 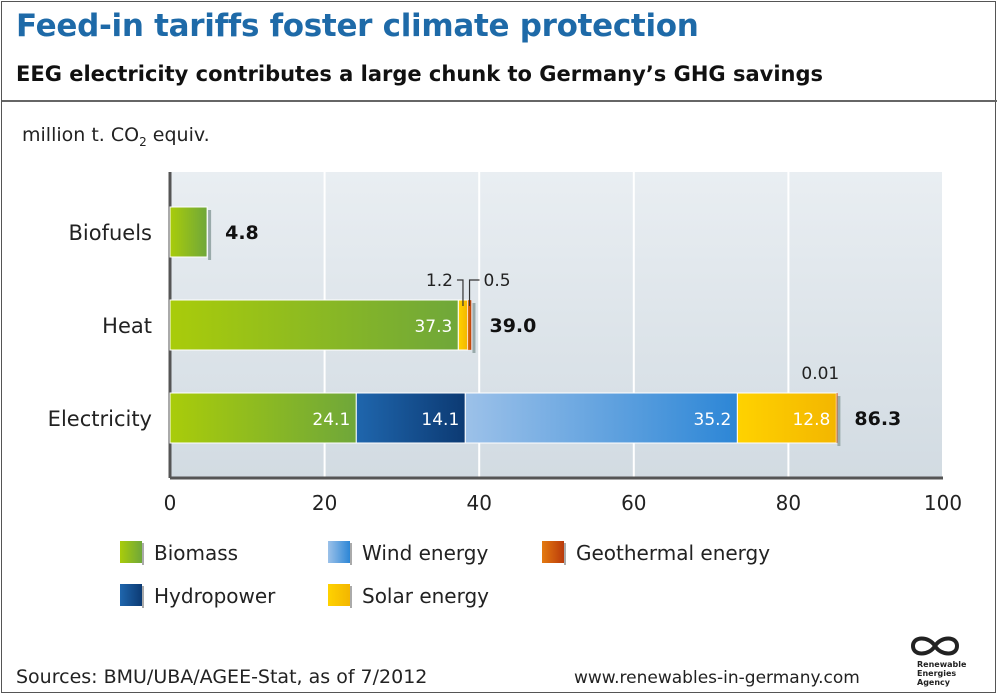 I want to click on x-tick-label: 60, so click(x=633, y=503).